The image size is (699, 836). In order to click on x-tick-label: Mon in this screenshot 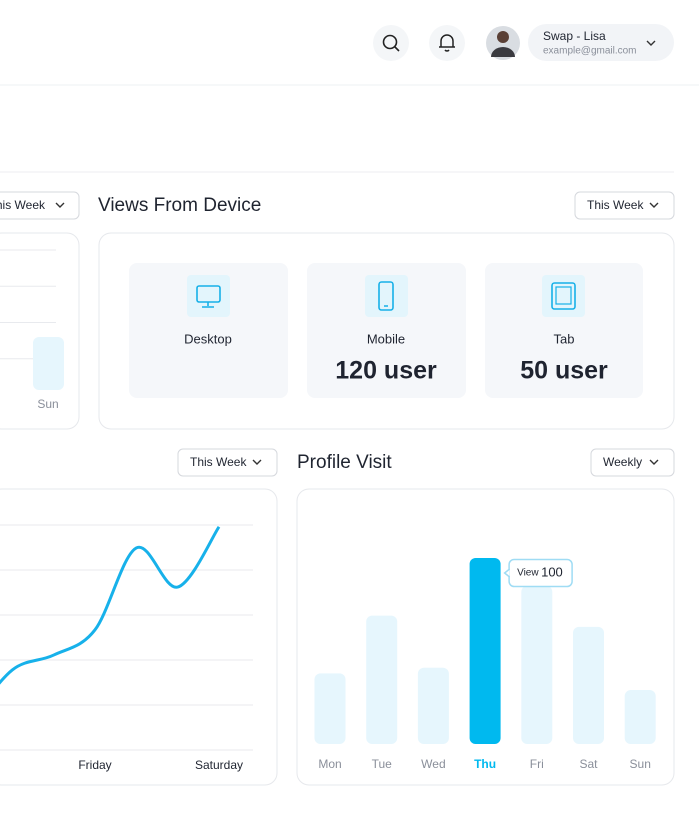, I will do `click(329, 764)`.